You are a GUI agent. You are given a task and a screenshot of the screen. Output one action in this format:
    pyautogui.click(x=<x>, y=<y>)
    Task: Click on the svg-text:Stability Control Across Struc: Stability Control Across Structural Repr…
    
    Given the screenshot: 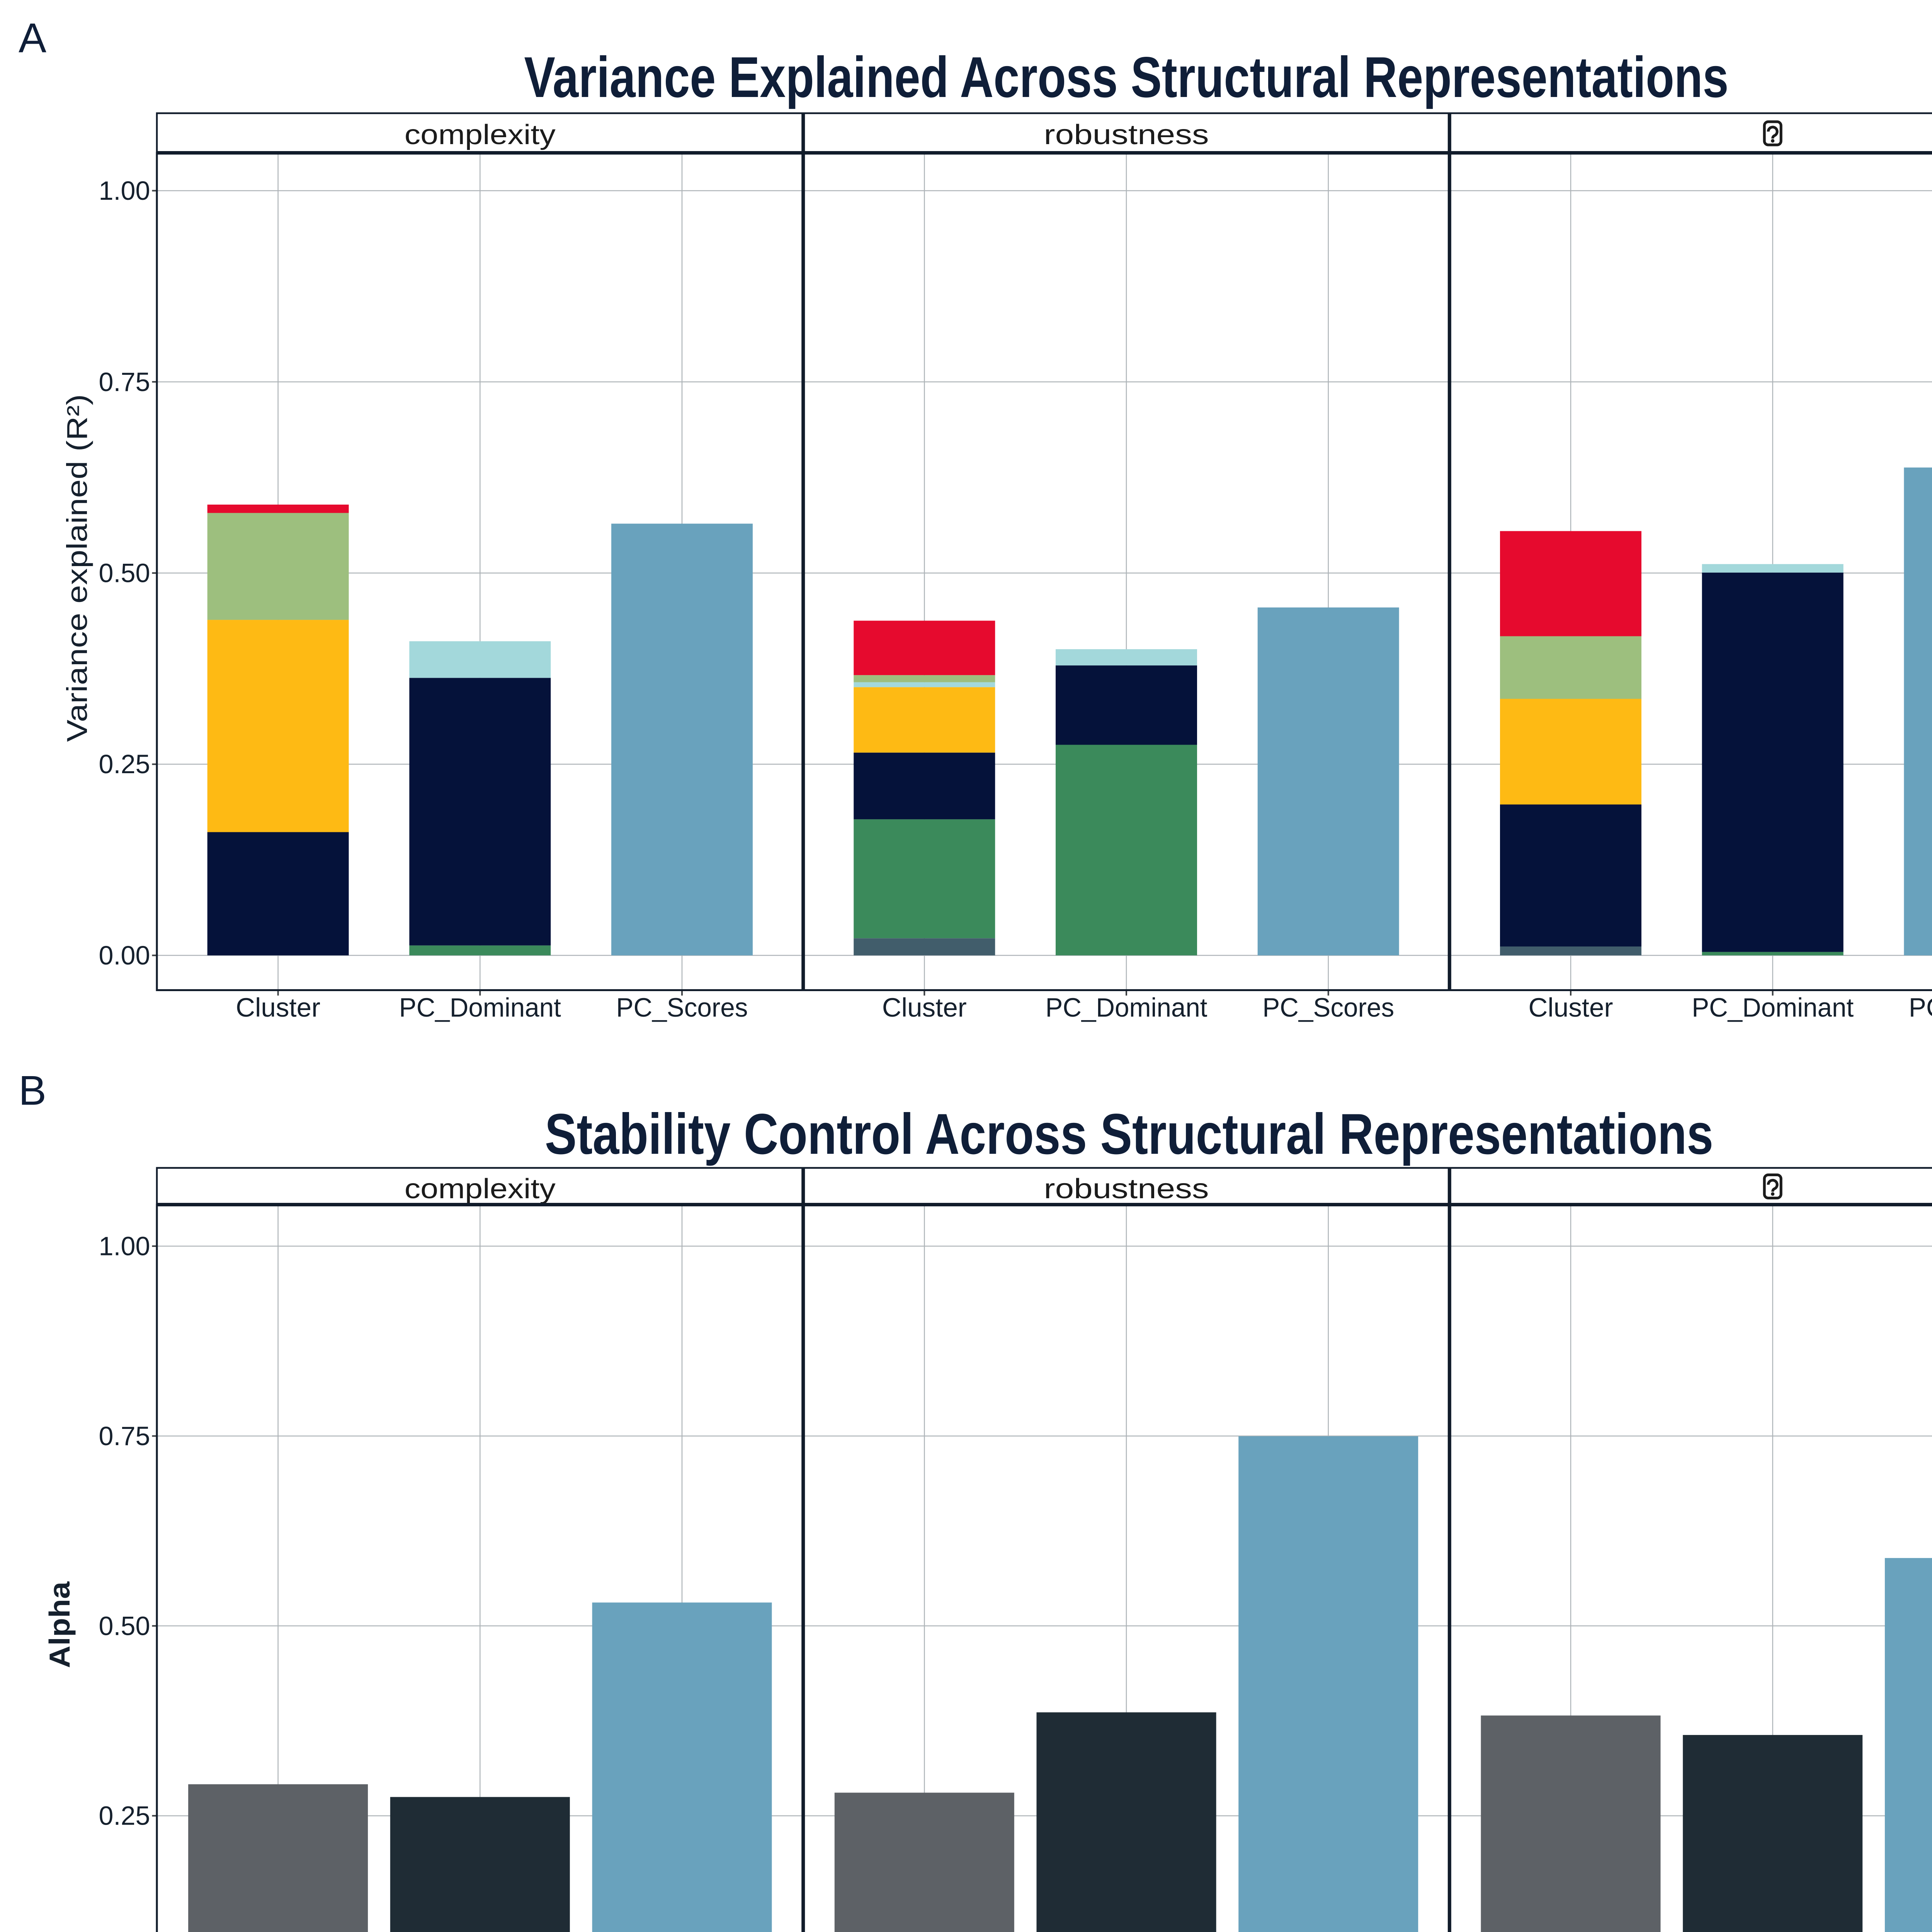 What is the action you would take?
    pyautogui.click(x=1129, y=1134)
    